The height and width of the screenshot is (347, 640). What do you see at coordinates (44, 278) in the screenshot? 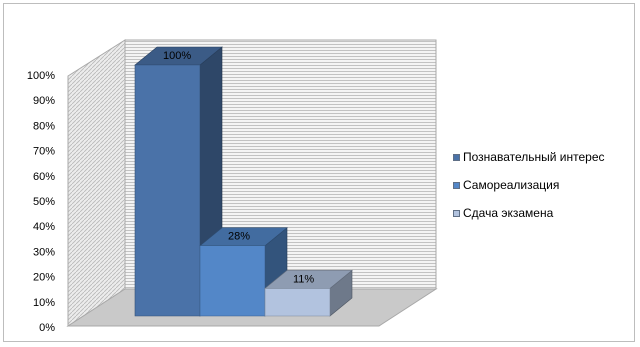
I see `y-tick-label: 20%` at bounding box center [44, 278].